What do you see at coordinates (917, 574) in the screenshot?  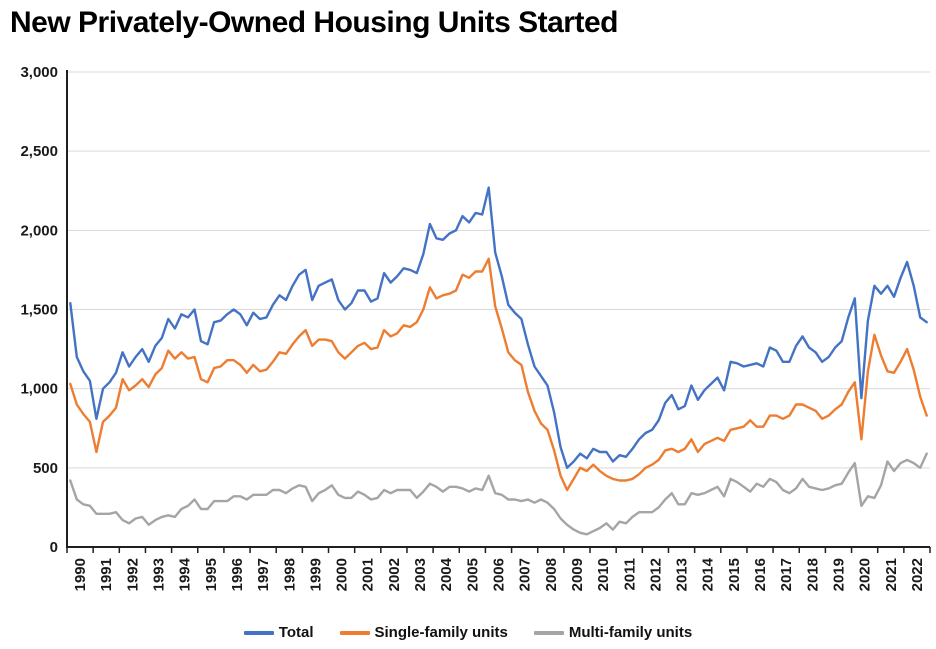 I see `x-axis-tick-label: 2022` at bounding box center [917, 574].